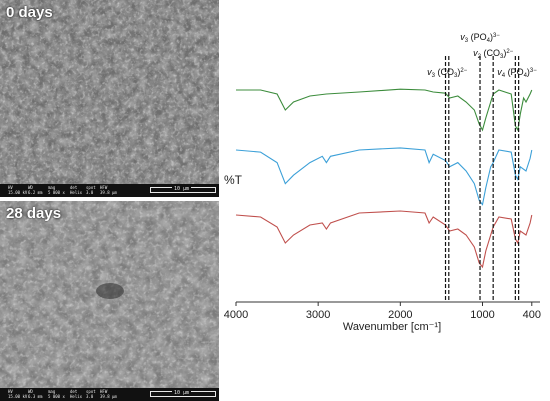 Image resolution: width=550 pixels, height=401 pixels. What do you see at coordinates (482, 315) in the screenshot?
I see `x-tick-label: 1000` at bounding box center [482, 315].